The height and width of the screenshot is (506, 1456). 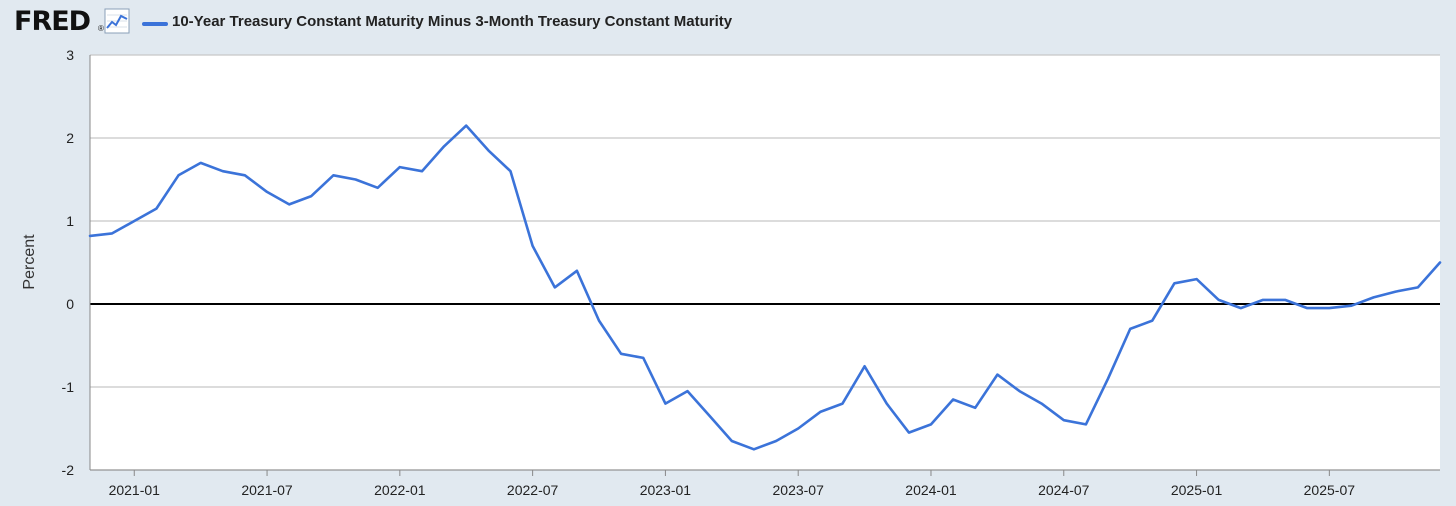 What do you see at coordinates (666, 490) in the screenshot?
I see `x-tick-label: 2023-01` at bounding box center [666, 490].